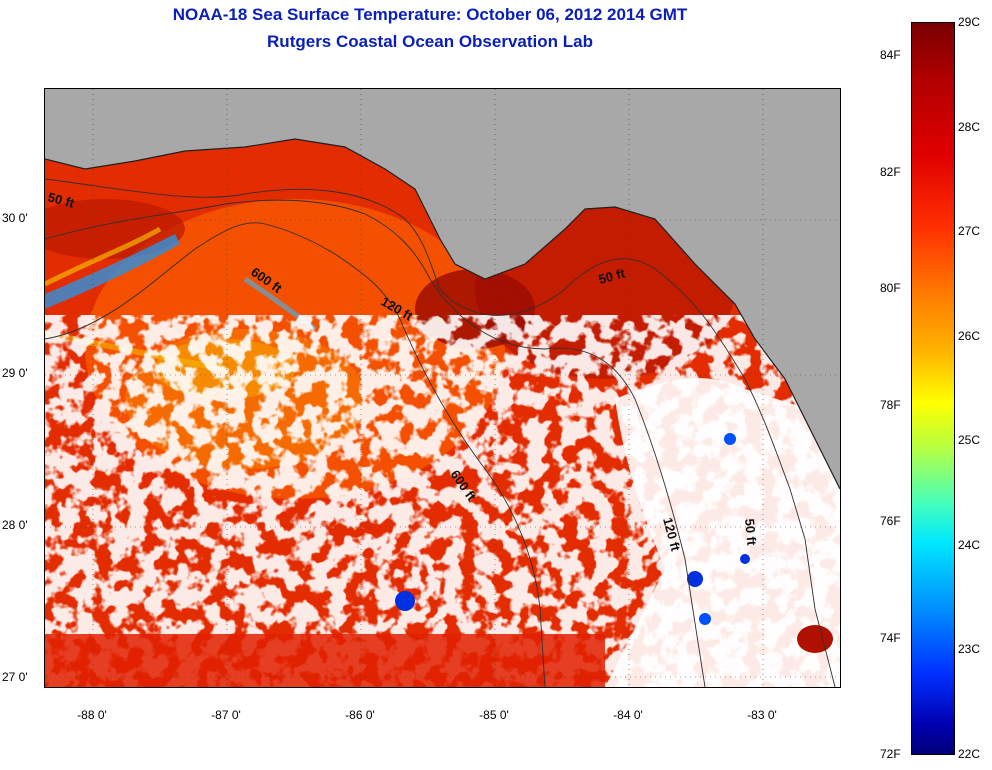 This screenshot has height=770, width=992. Describe the element at coordinates (890, 405) in the screenshot. I see `colorbar-f-label: 78F` at that location.